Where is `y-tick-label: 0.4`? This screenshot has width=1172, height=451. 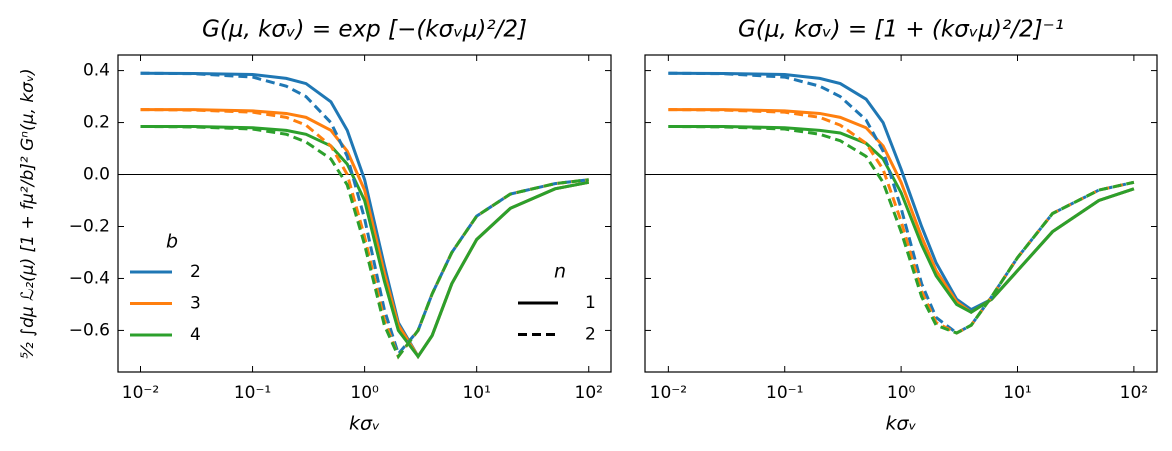
y-tick-label: 0.4 is located at coordinates (96, 71).